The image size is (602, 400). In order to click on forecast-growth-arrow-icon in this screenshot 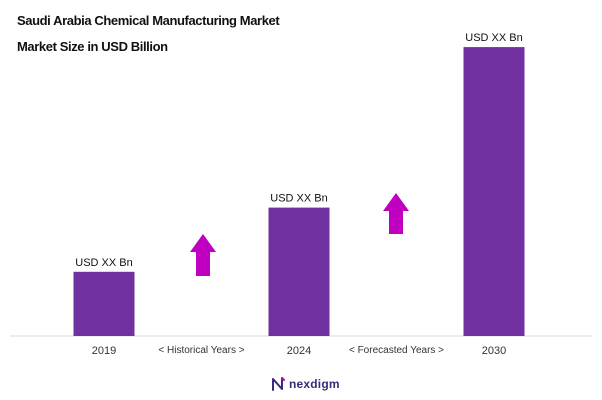, I will do `click(396, 213)`.